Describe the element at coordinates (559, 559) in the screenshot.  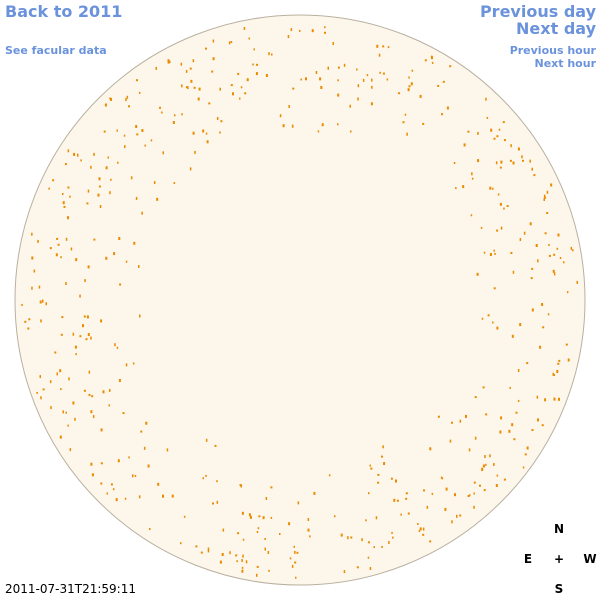
I see `compass-center: +` at that location.